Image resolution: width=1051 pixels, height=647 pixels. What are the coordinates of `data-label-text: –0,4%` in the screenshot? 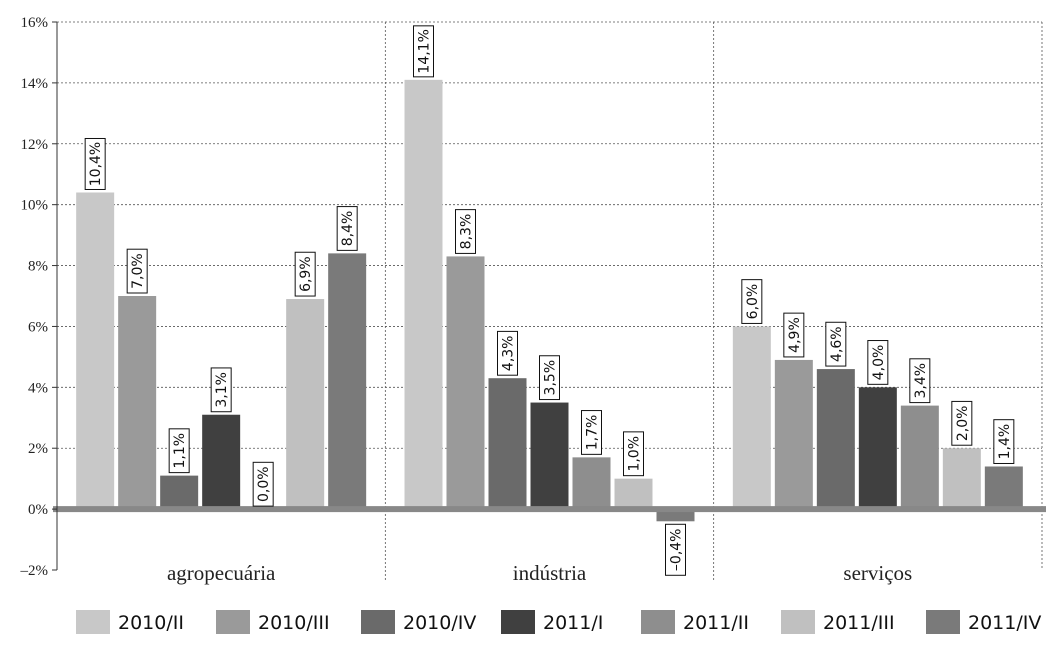 It's located at (677, 549).